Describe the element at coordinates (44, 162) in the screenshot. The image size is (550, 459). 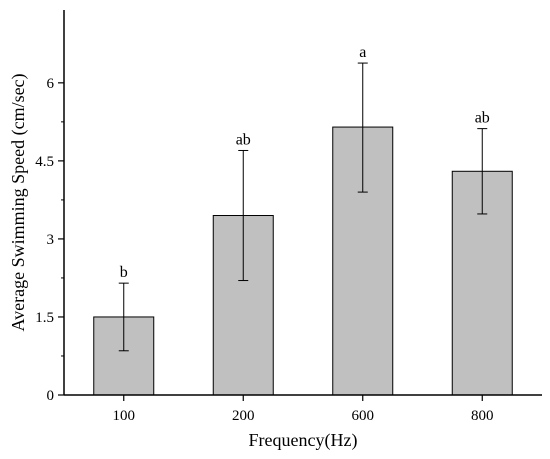
I see `y-tick-label: 4.5` at that location.